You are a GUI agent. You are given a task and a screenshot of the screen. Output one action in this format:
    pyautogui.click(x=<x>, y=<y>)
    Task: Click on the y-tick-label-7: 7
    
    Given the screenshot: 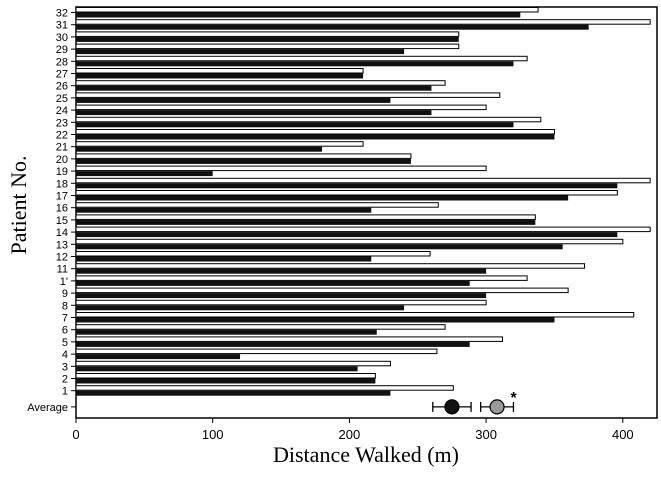 What is the action you would take?
    pyautogui.click(x=65, y=319)
    